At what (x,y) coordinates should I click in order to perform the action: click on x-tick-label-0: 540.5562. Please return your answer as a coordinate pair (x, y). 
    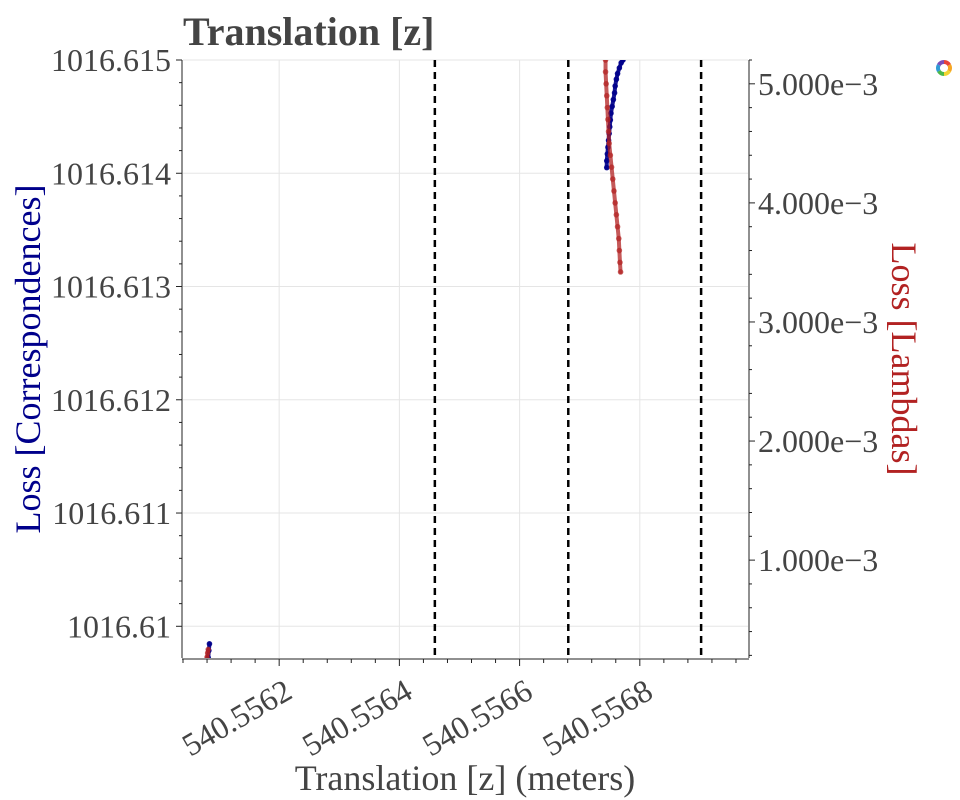
    Looking at the image, I should click on (237, 717).